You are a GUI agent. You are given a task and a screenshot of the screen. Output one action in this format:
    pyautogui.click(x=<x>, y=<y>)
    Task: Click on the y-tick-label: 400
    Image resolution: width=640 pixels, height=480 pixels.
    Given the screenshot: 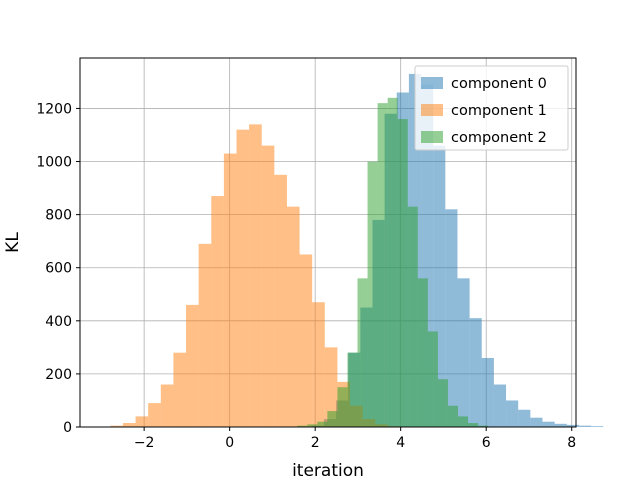 What is the action you would take?
    pyautogui.click(x=58, y=322)
    